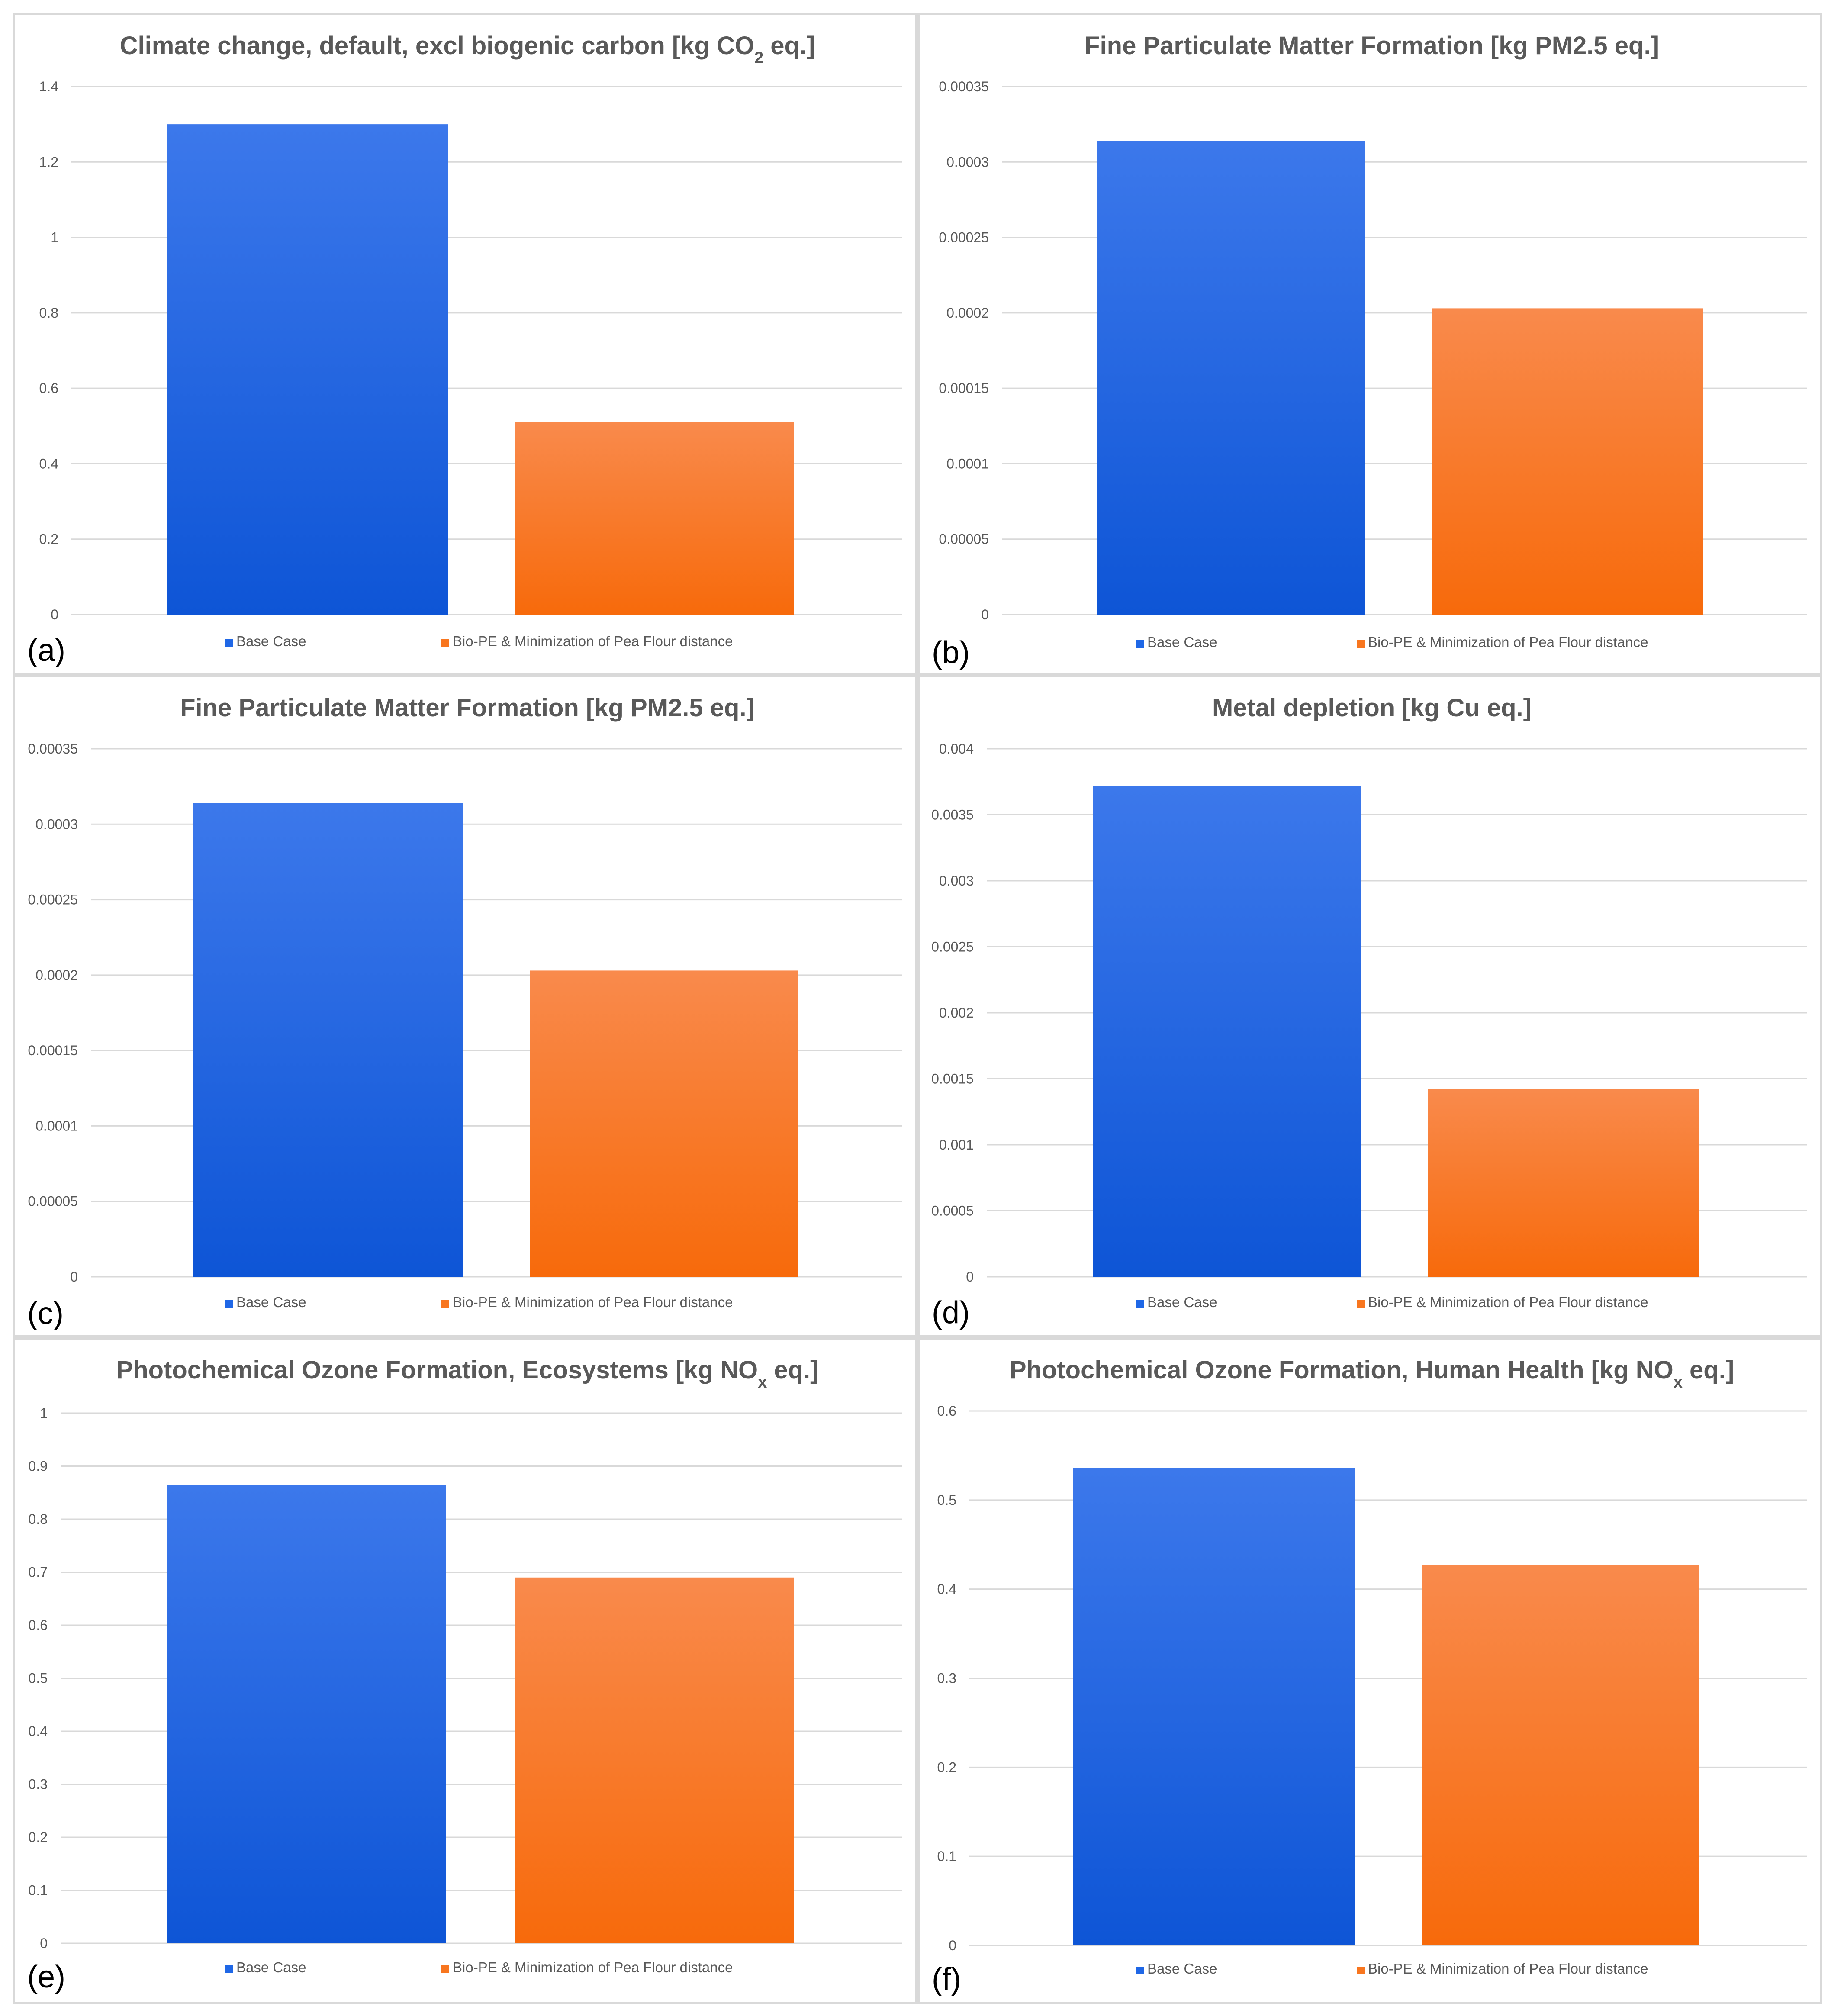 The height and width of the screenshot is (2016, 1828). Describe the element at coordinates (951, 1312) in the screenshot. I see `panel-label: (d)` at that location.